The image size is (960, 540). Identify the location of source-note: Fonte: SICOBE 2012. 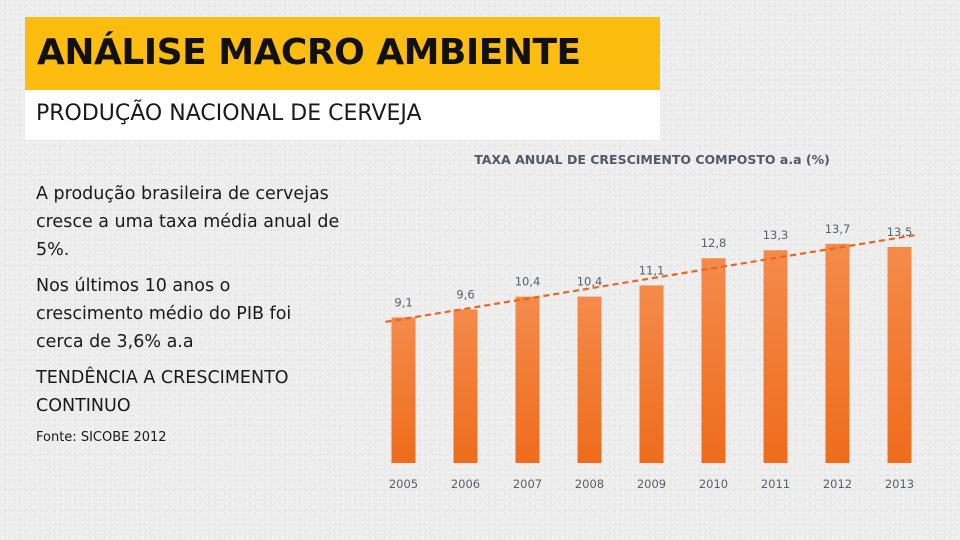
(101, 437).